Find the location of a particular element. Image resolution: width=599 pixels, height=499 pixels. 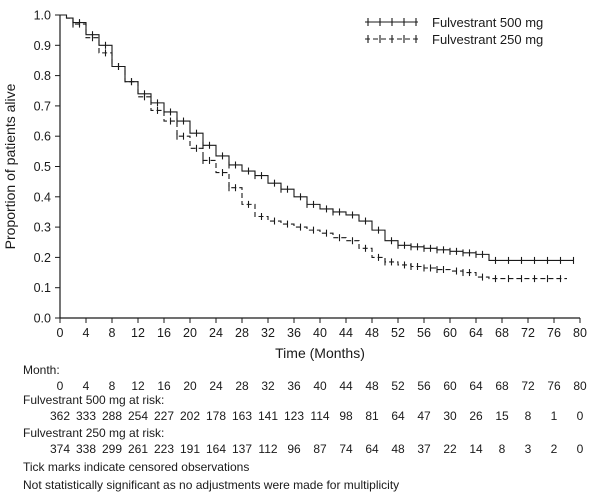

risk-month: 20 is located at coordinates (190, 386).